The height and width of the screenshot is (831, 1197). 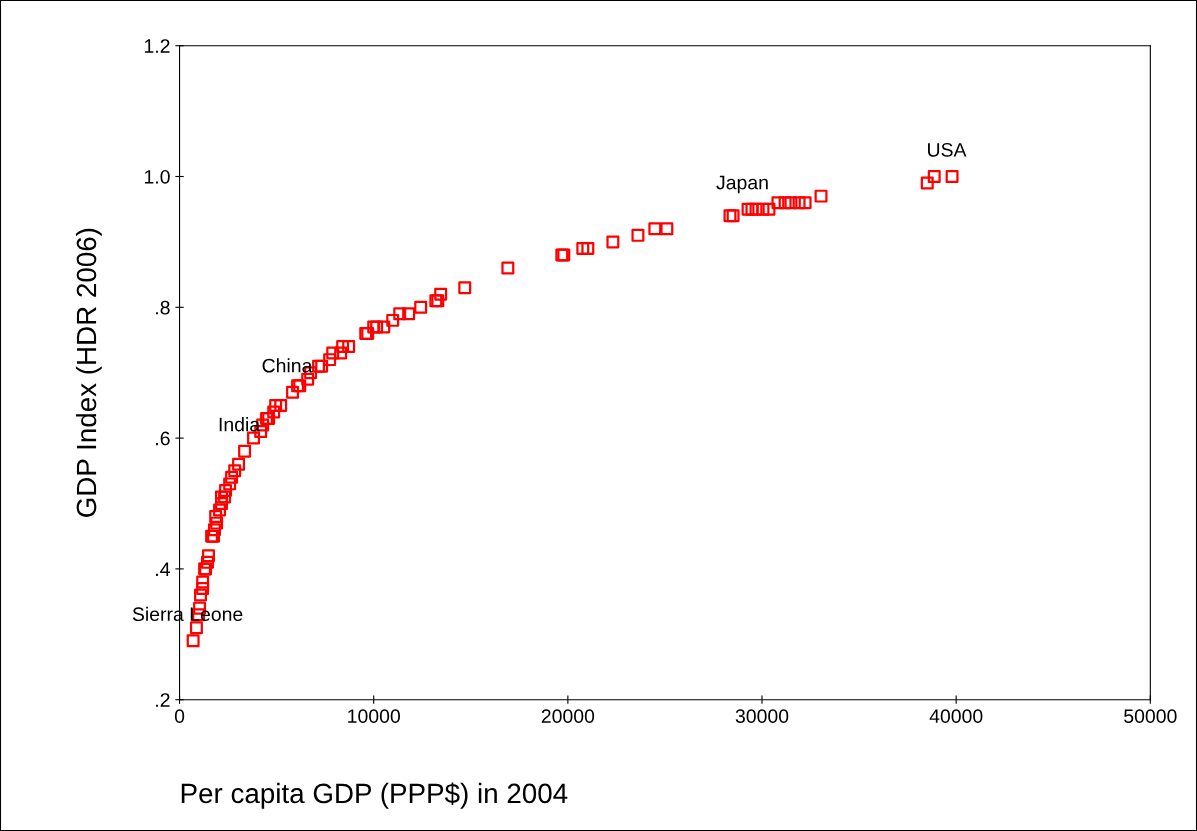 What do you see at coordinates (163, 438) in the screenshot?
I see `y-tick-label: .6` at bounding box center [163, 438].